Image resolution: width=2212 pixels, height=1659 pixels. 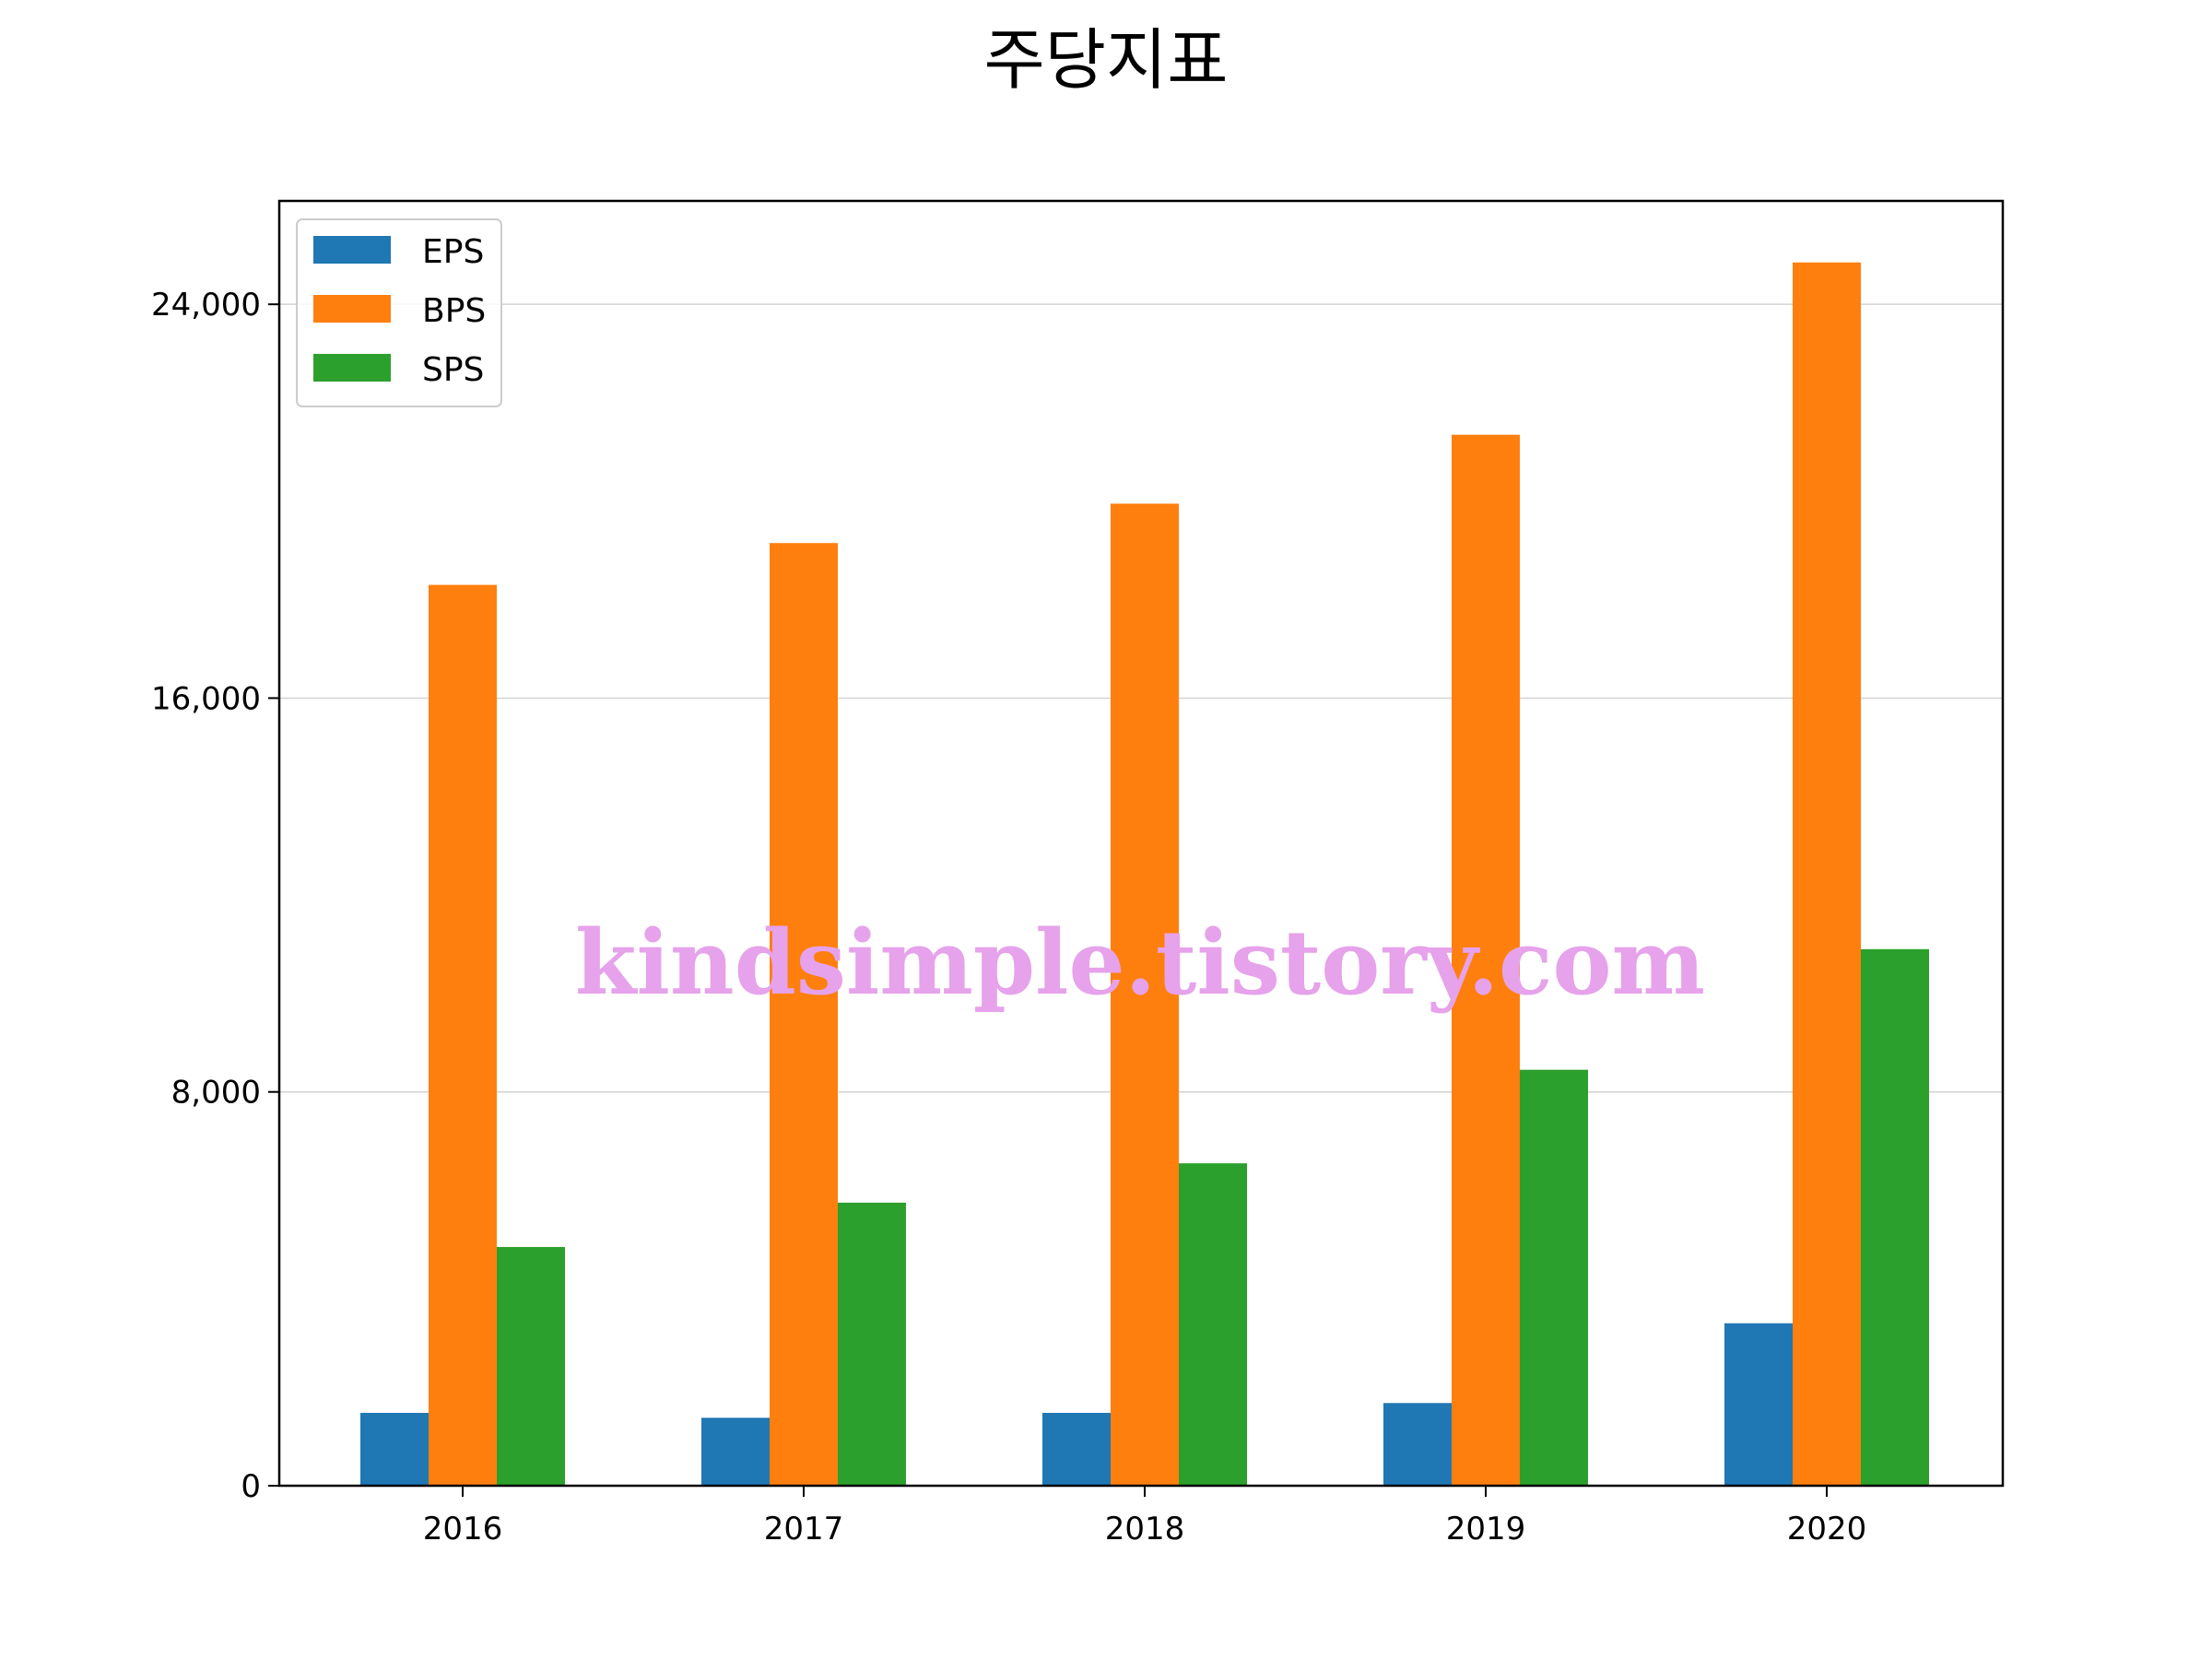 What do you see at coordinates (454, 311) in the screenshot?
I see `legend-label-bps: BPS` at bounding box center [454, 311].